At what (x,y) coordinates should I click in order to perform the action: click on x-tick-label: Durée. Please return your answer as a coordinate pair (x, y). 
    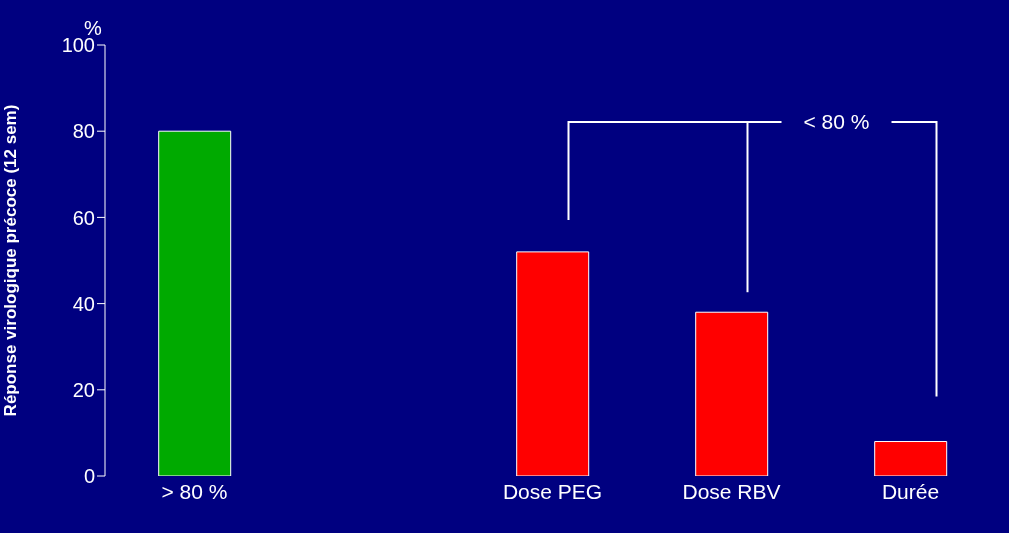
    Looking at the image, I should click on (910, 491).